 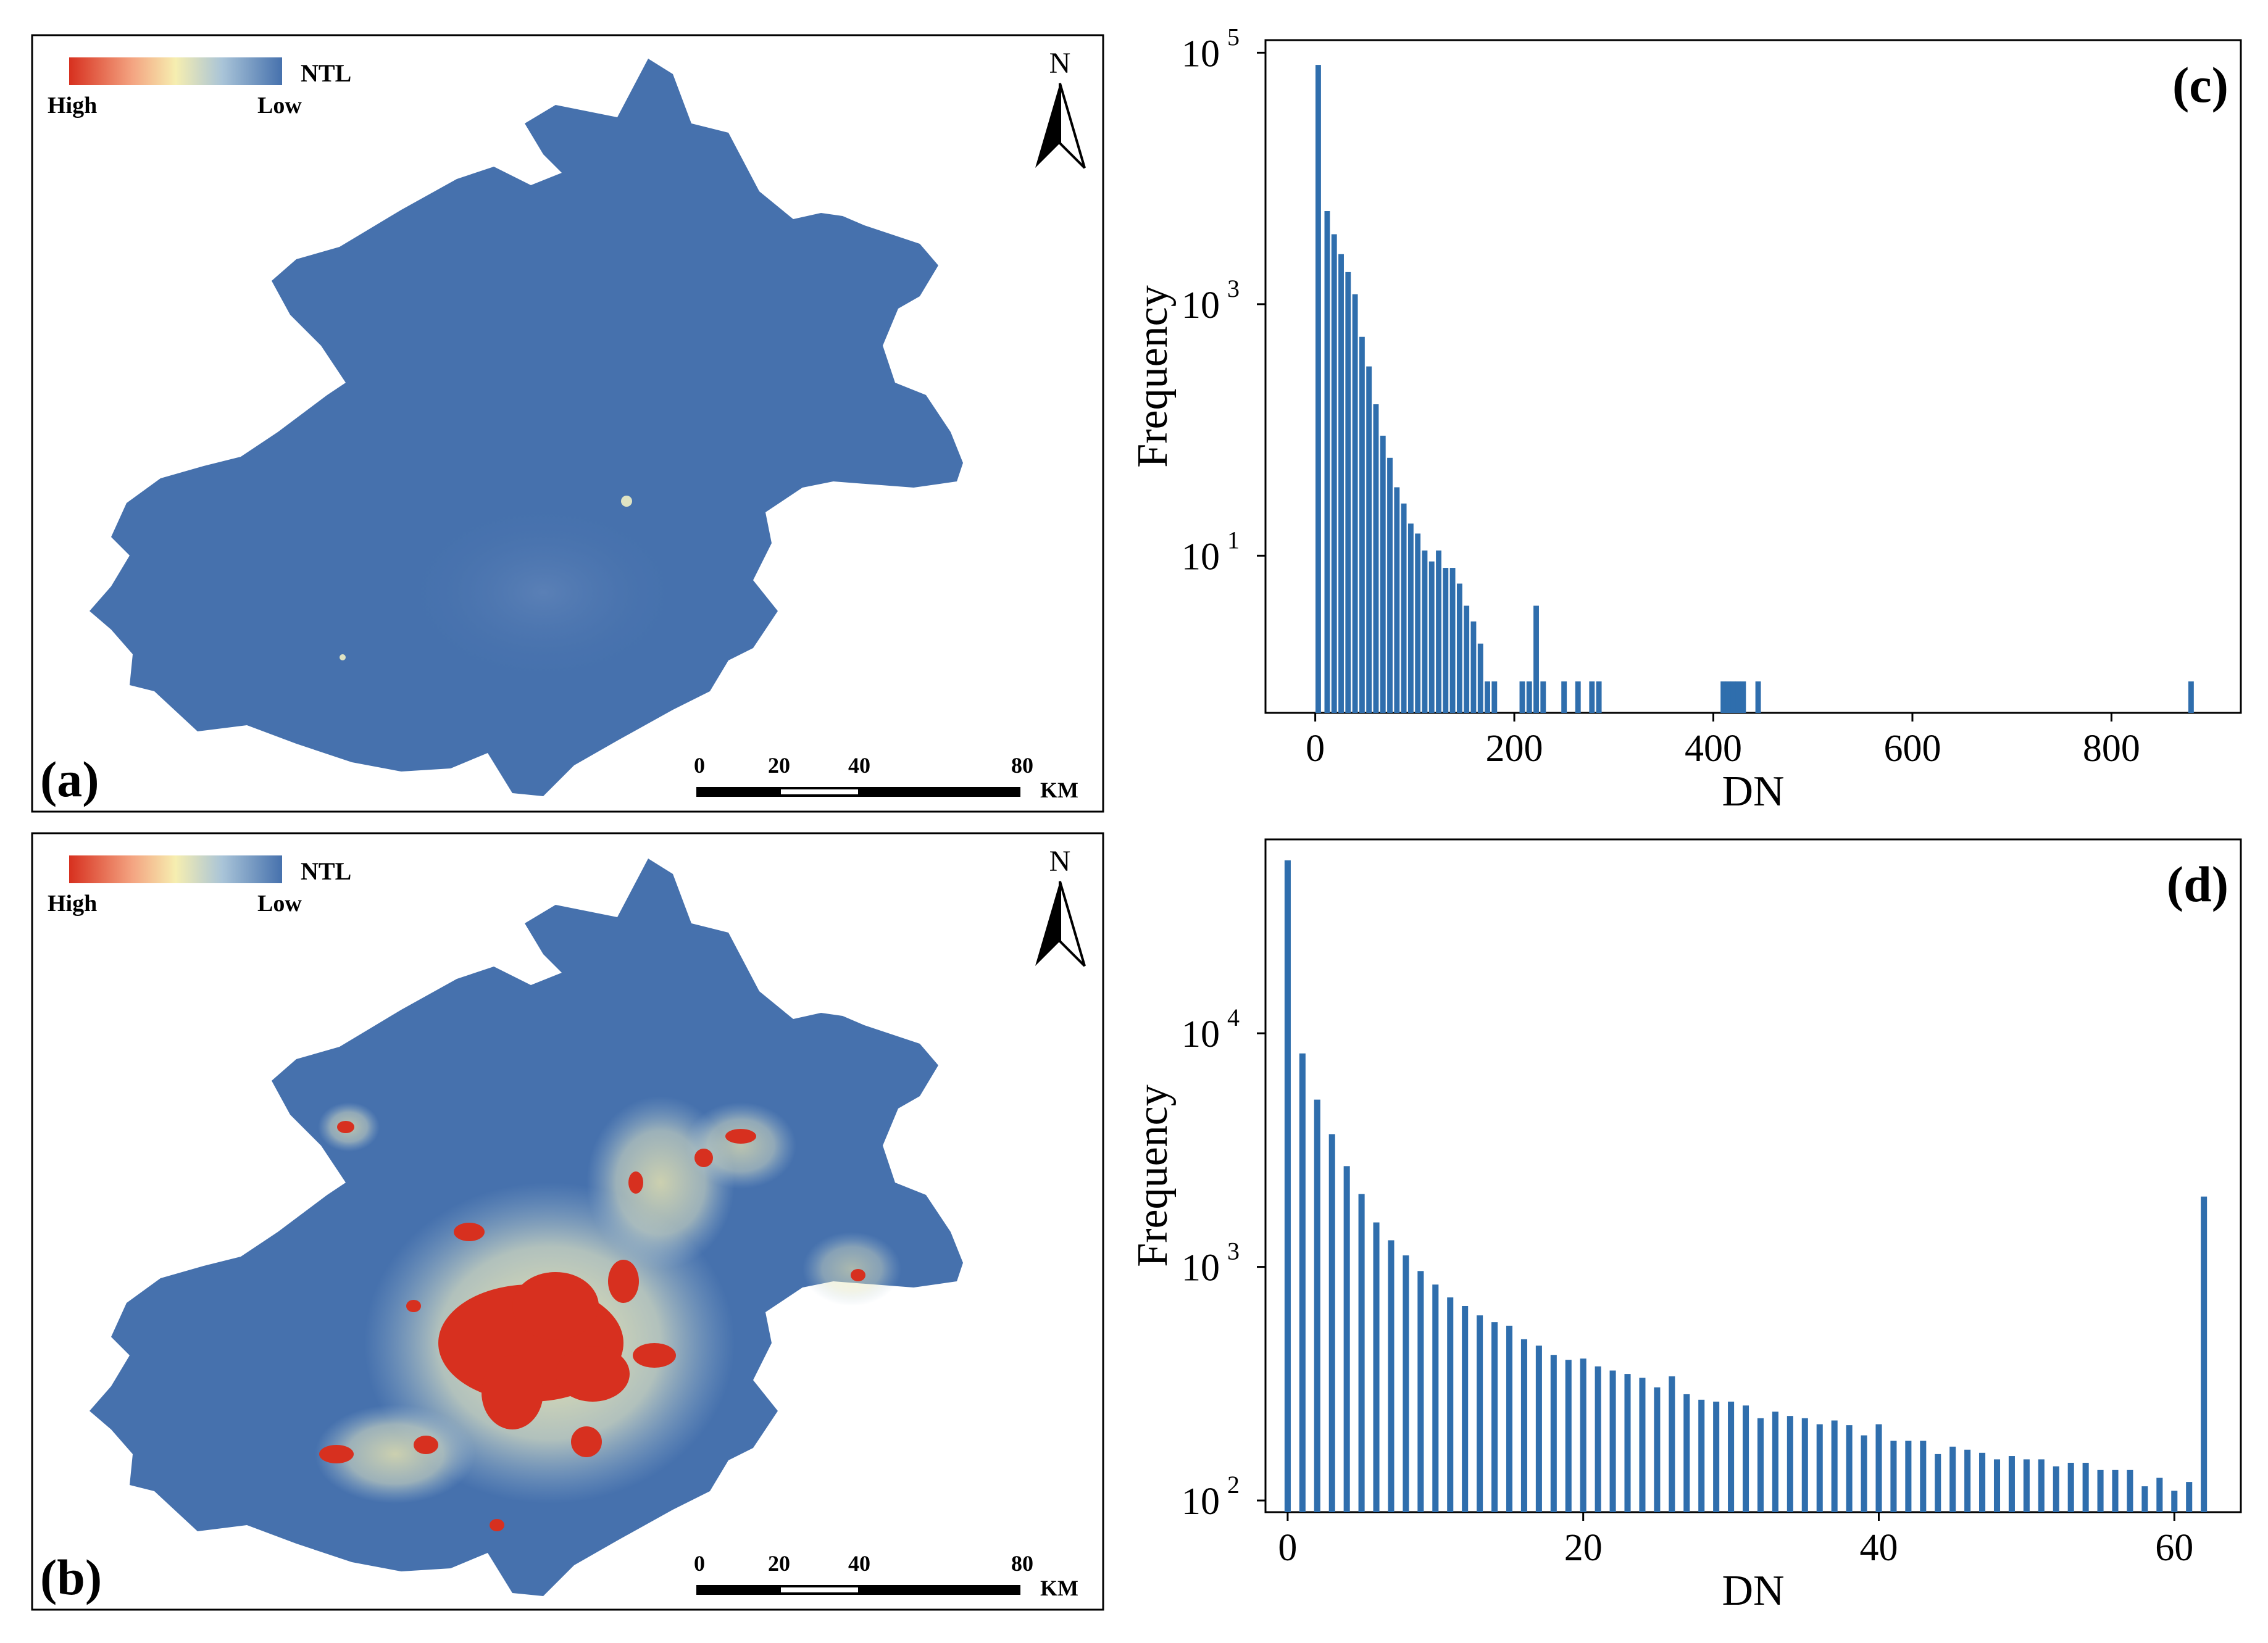 What do you see at coordinates (1753, 792) in the screenshot?
I see `chart-c-xlabel: DN` at bounding box center [1753, 792].